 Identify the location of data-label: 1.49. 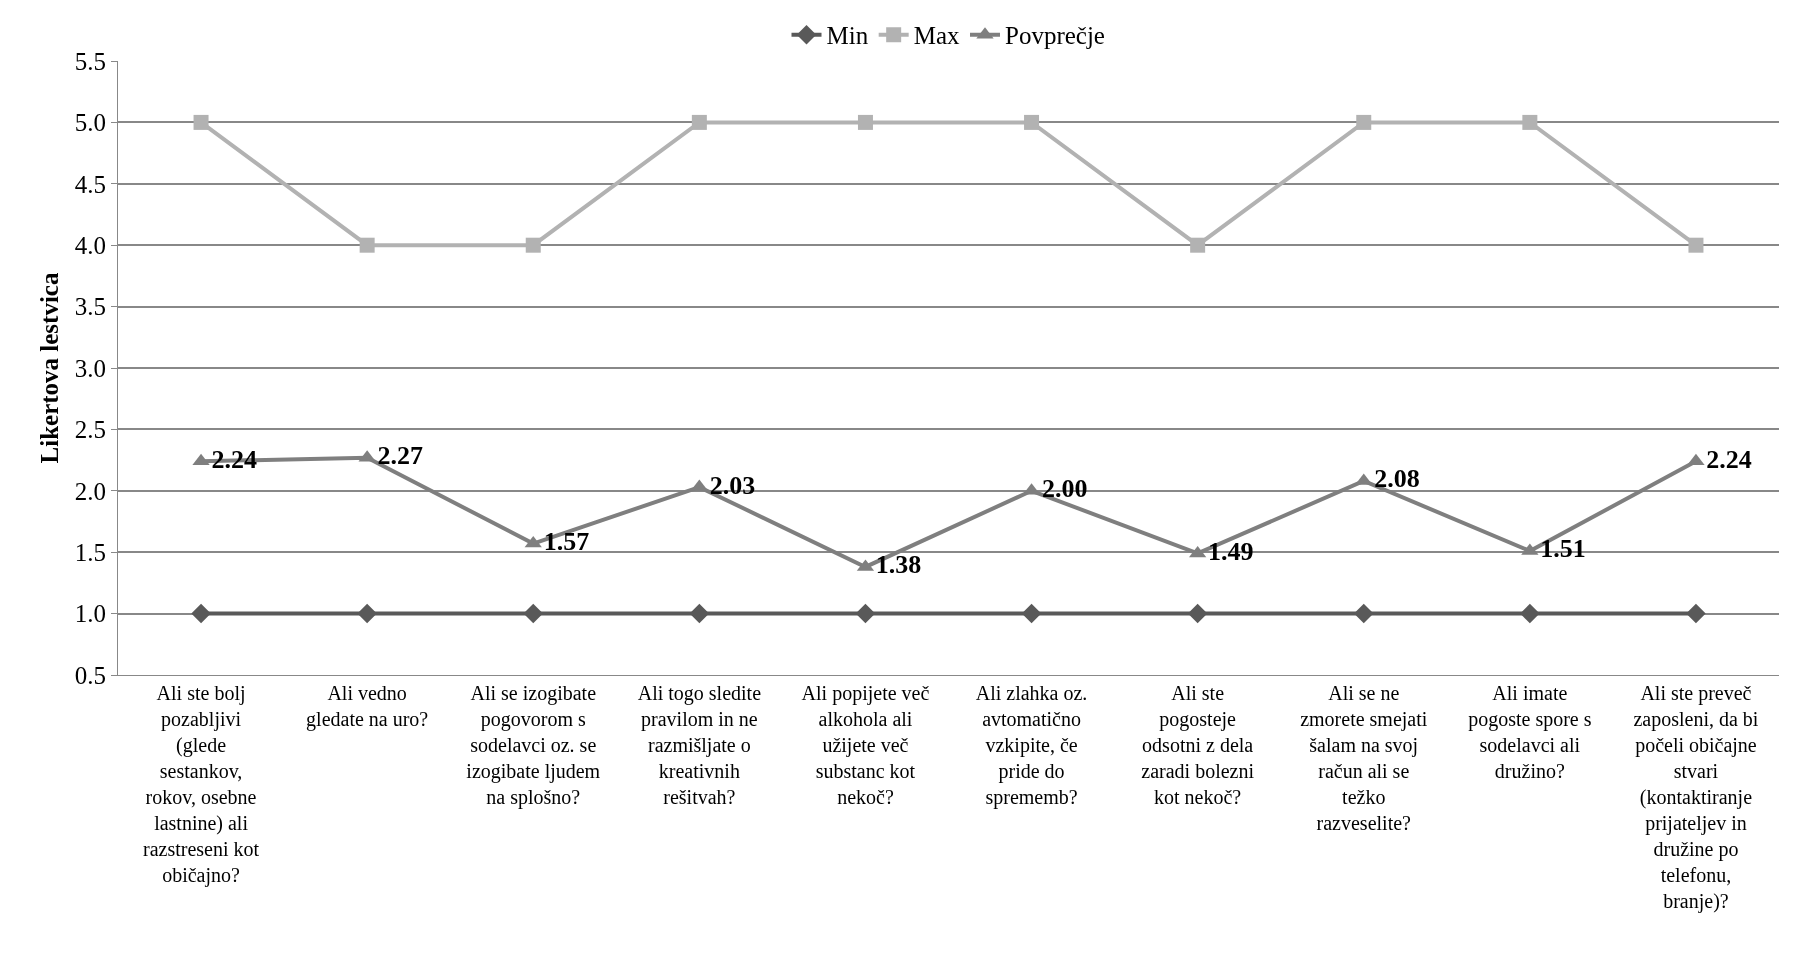
(1231, 551).